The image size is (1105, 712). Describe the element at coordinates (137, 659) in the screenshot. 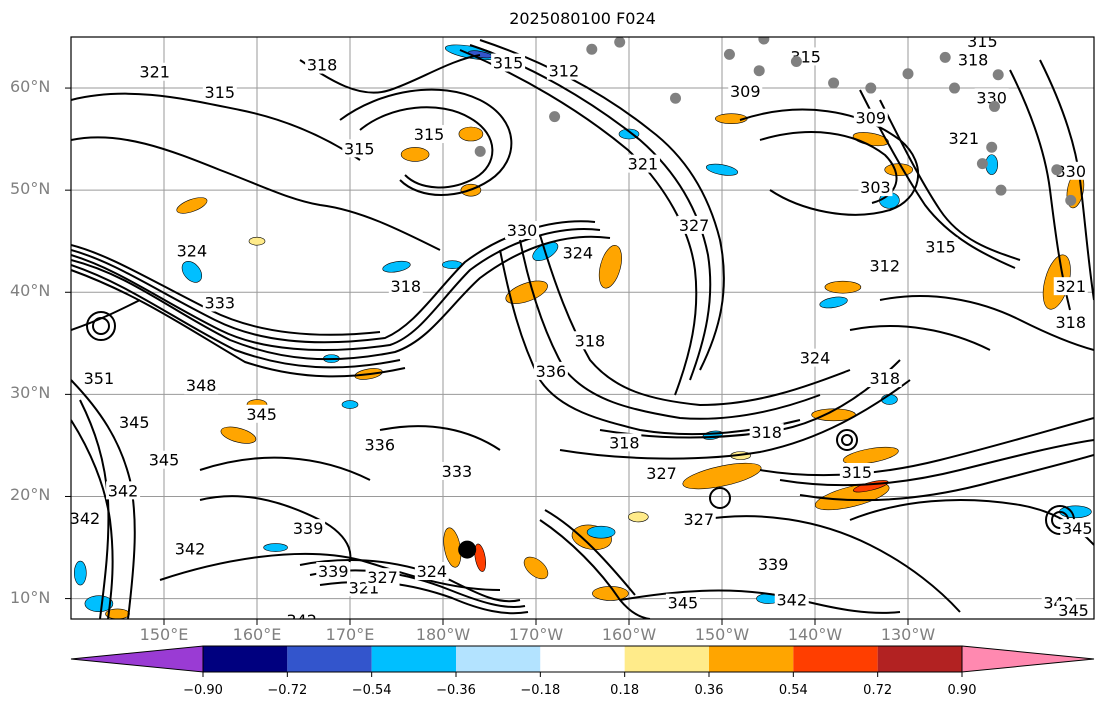

I see `colorbar-extend-low` at that location.